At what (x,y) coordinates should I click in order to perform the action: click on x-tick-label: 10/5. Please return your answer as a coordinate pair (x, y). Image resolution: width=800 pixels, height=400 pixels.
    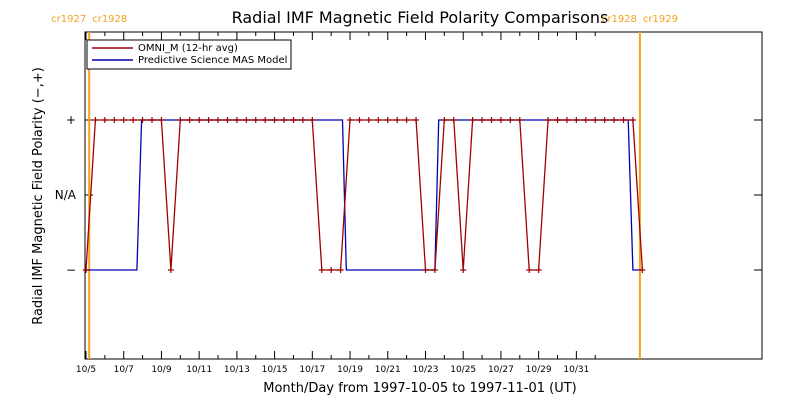
    Looking at the image, I should click on (86, 370).